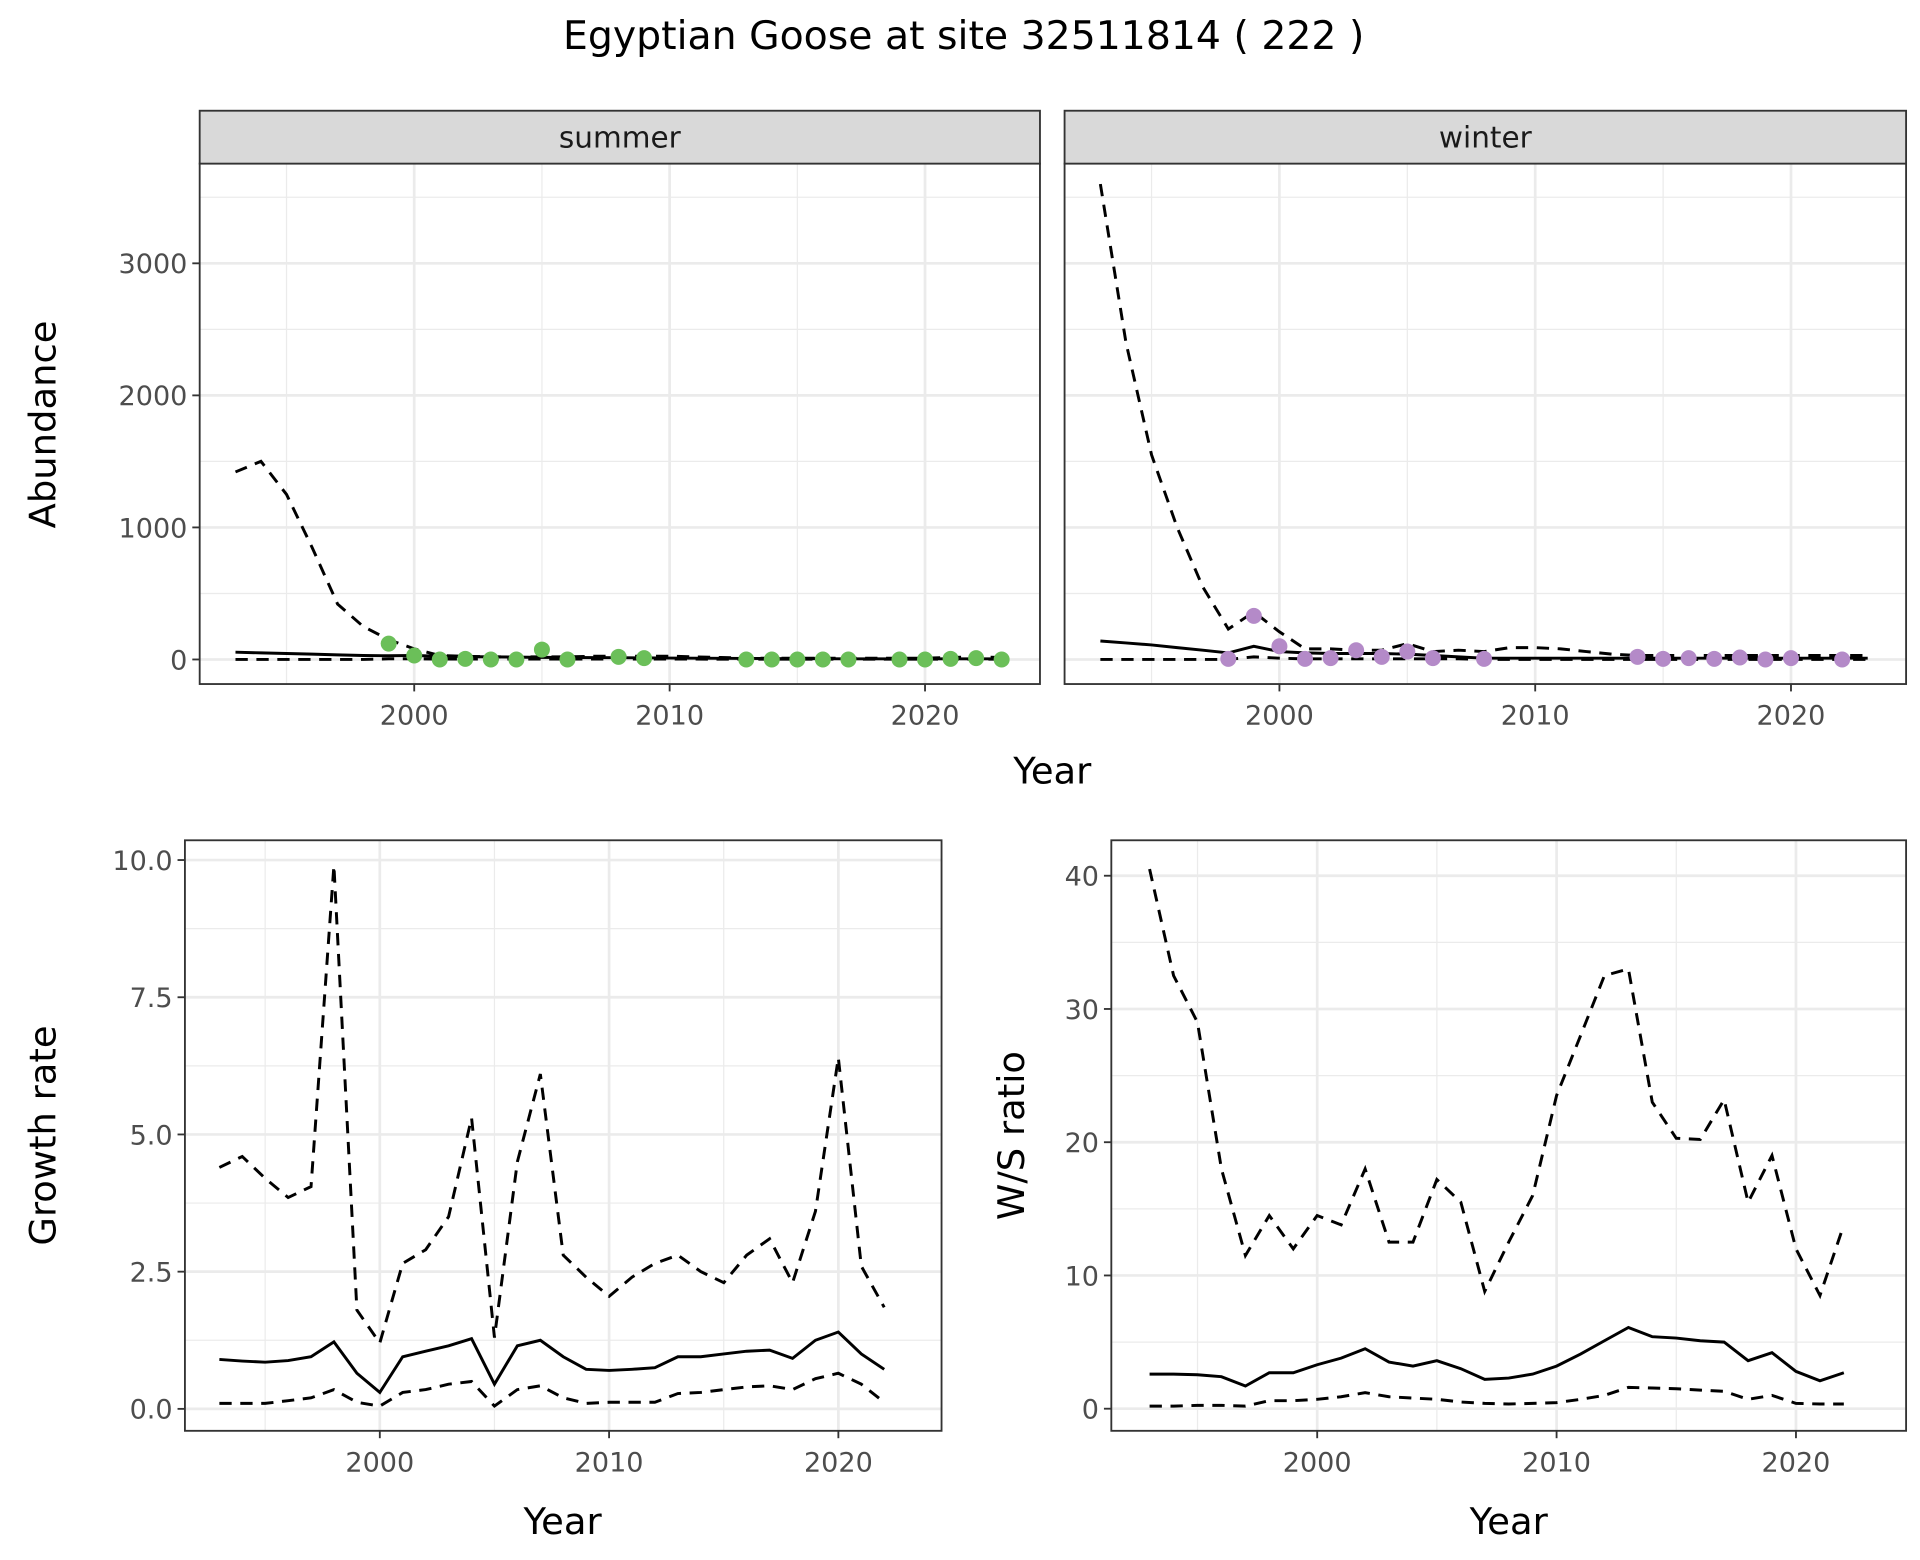 Image resolution: width=1920 pixels, height=1560 pixels. What do you see at coordinates (1082, 877) in the screenshot?
I see `y-tick-label: 40` at bounding box center [1082, 877].